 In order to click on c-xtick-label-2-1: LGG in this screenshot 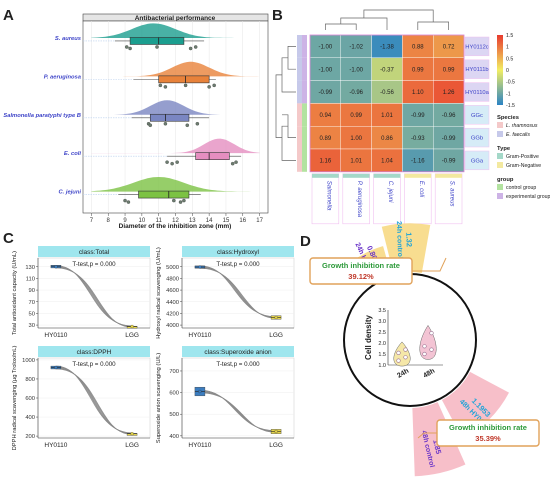, I will do `click(132, 445)`.